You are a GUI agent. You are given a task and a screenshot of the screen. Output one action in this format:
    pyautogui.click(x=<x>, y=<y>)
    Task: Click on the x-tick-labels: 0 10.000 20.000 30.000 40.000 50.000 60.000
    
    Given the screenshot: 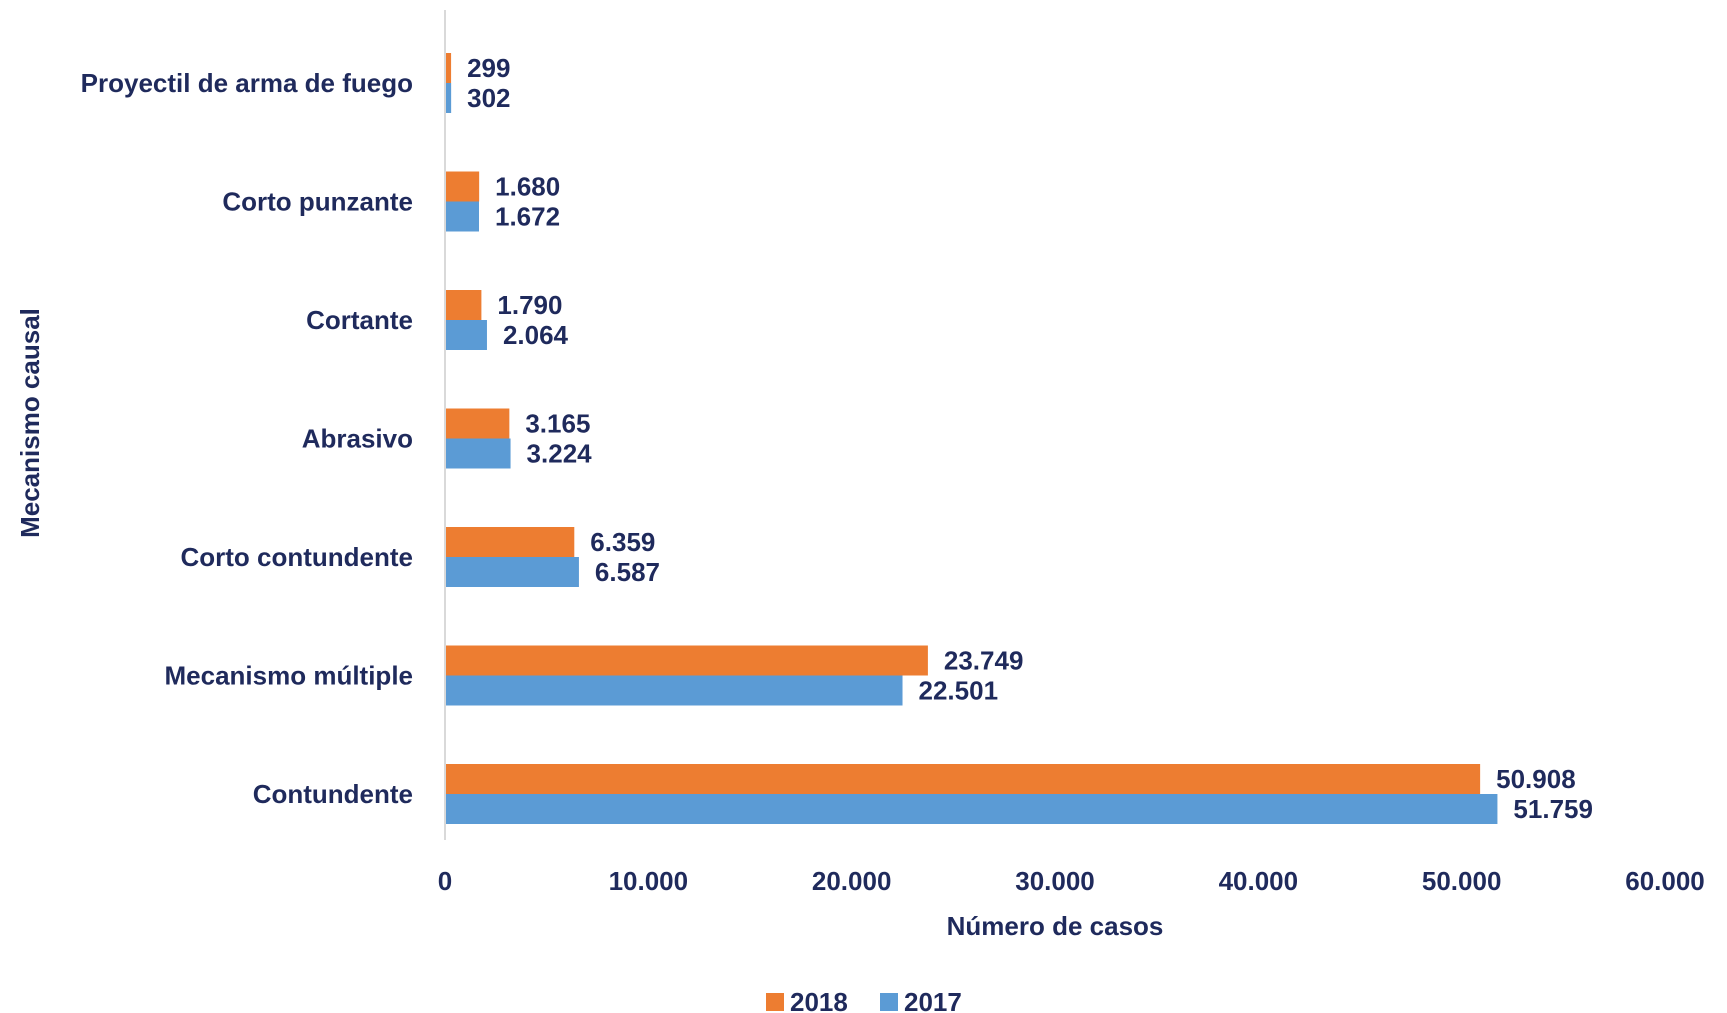 What is the action you would take?
    pyautogui.click(x=1071, y=881)
    